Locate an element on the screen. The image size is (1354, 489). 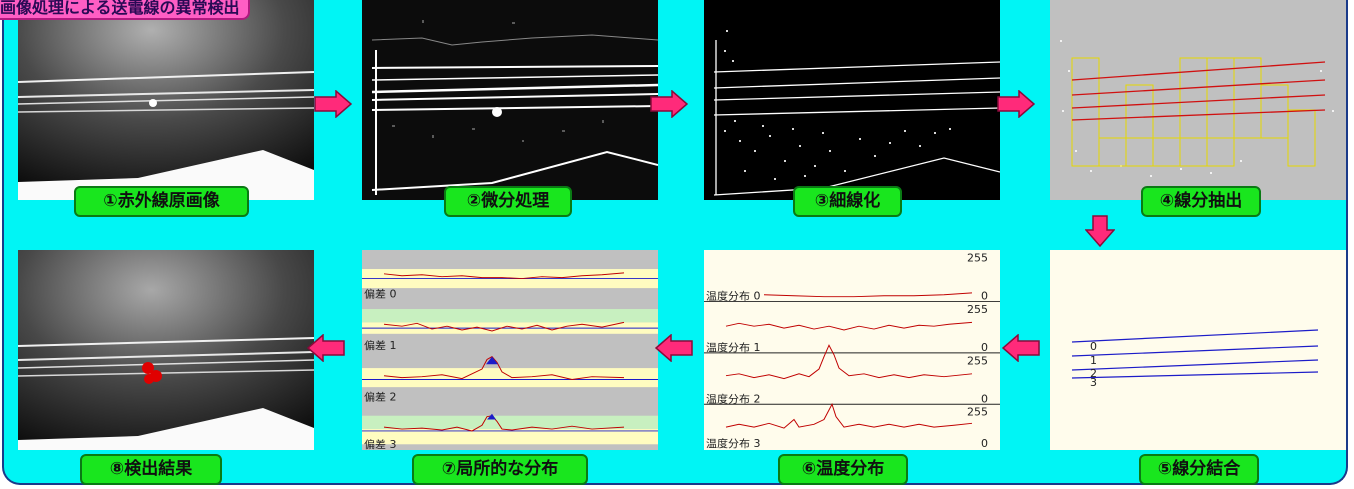
label-infrared-original: ①赤外線原画像 is located at coordinates (161, 201).